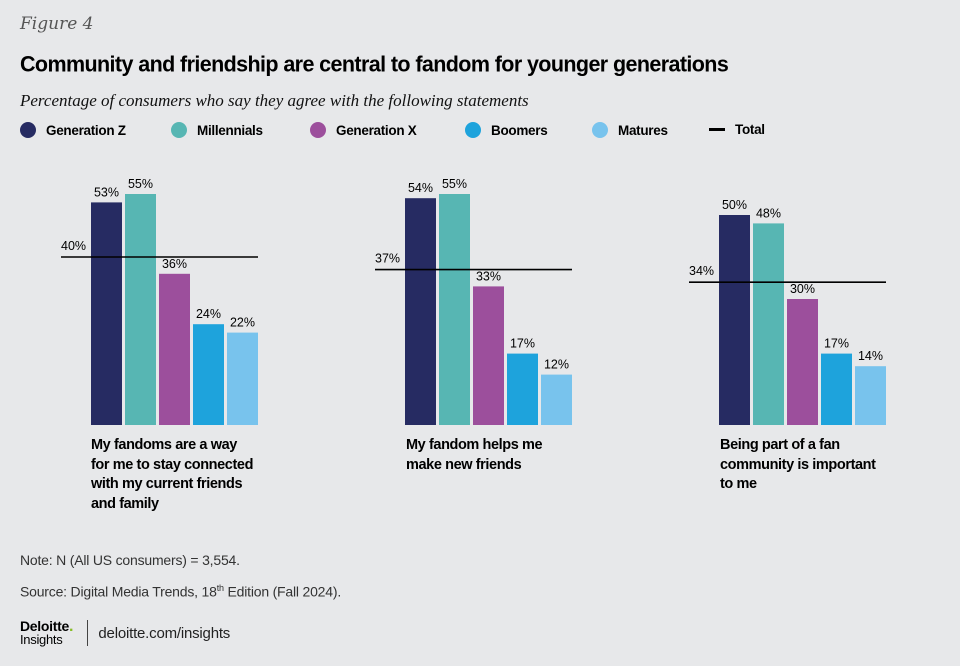 The height and width of the screenshot is (666, 960). I want to click on category-label-1: My fandom helps me make new friends, so click(496, 455).